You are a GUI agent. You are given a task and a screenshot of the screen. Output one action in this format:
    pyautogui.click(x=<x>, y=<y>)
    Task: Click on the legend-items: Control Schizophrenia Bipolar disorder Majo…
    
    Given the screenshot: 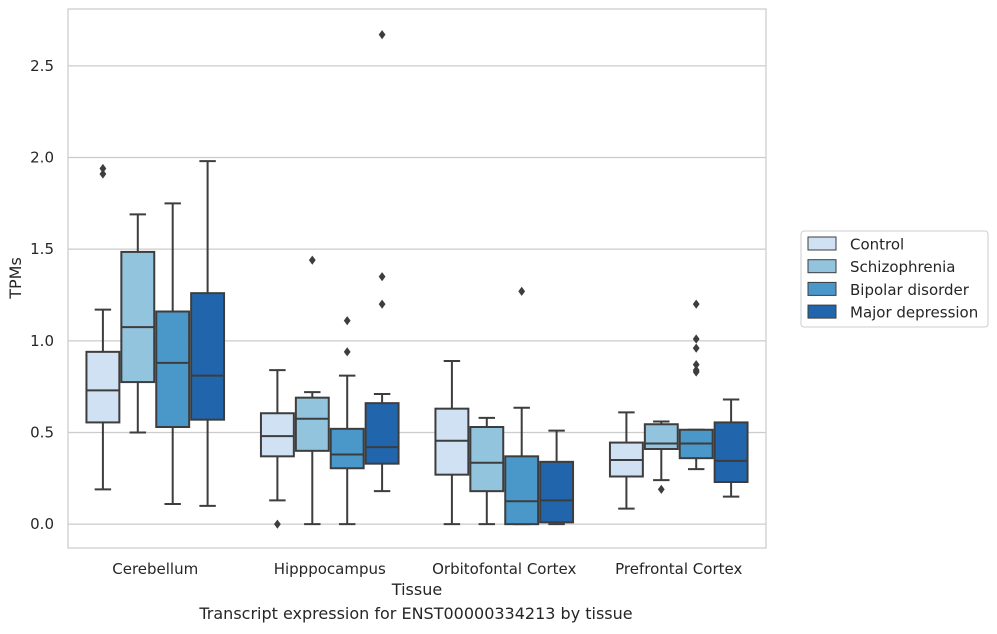 What is the action you would take?
    pyautogui.click(x=892, y=279)
    